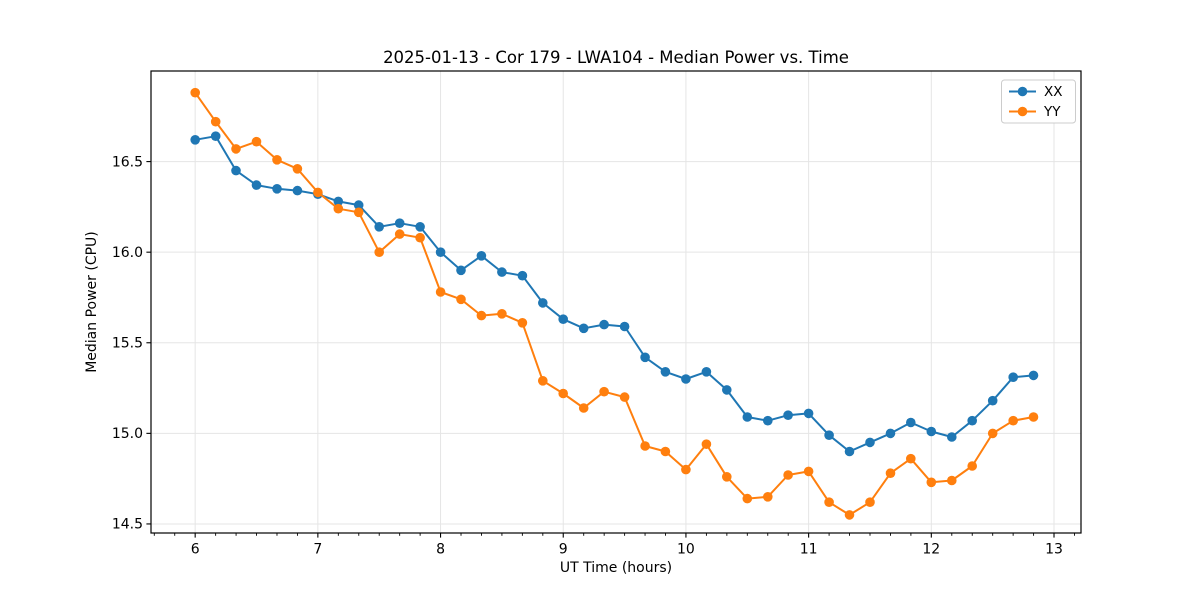  I want to click on legend-label-yy: YY, so click(1052, 112).